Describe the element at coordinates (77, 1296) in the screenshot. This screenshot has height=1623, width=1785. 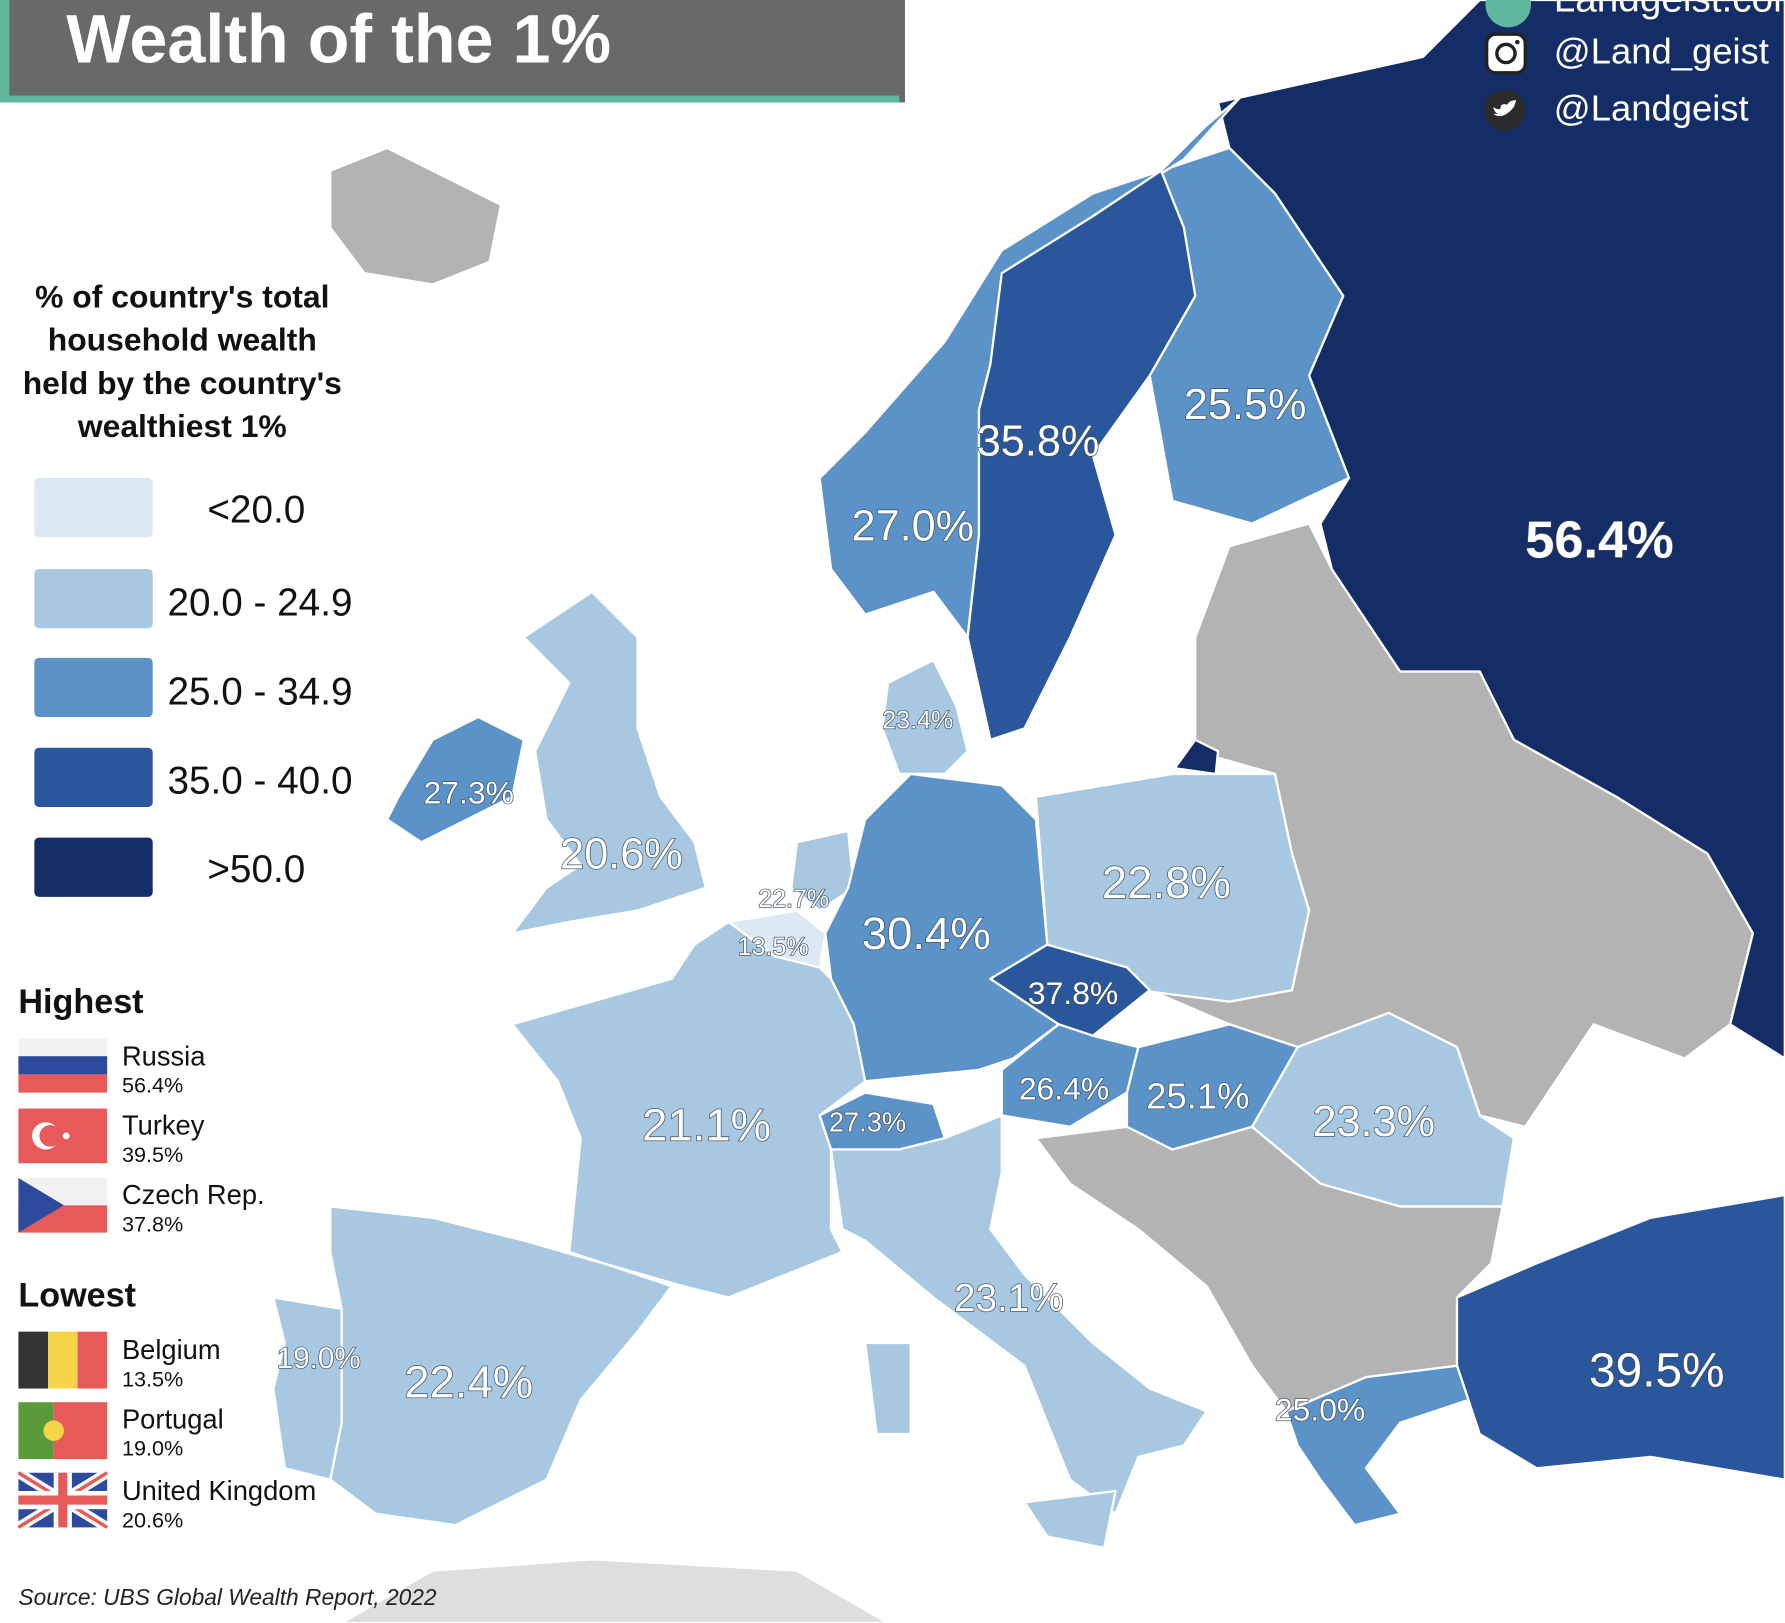
I see `lowest-heading: Lowest` at that location.